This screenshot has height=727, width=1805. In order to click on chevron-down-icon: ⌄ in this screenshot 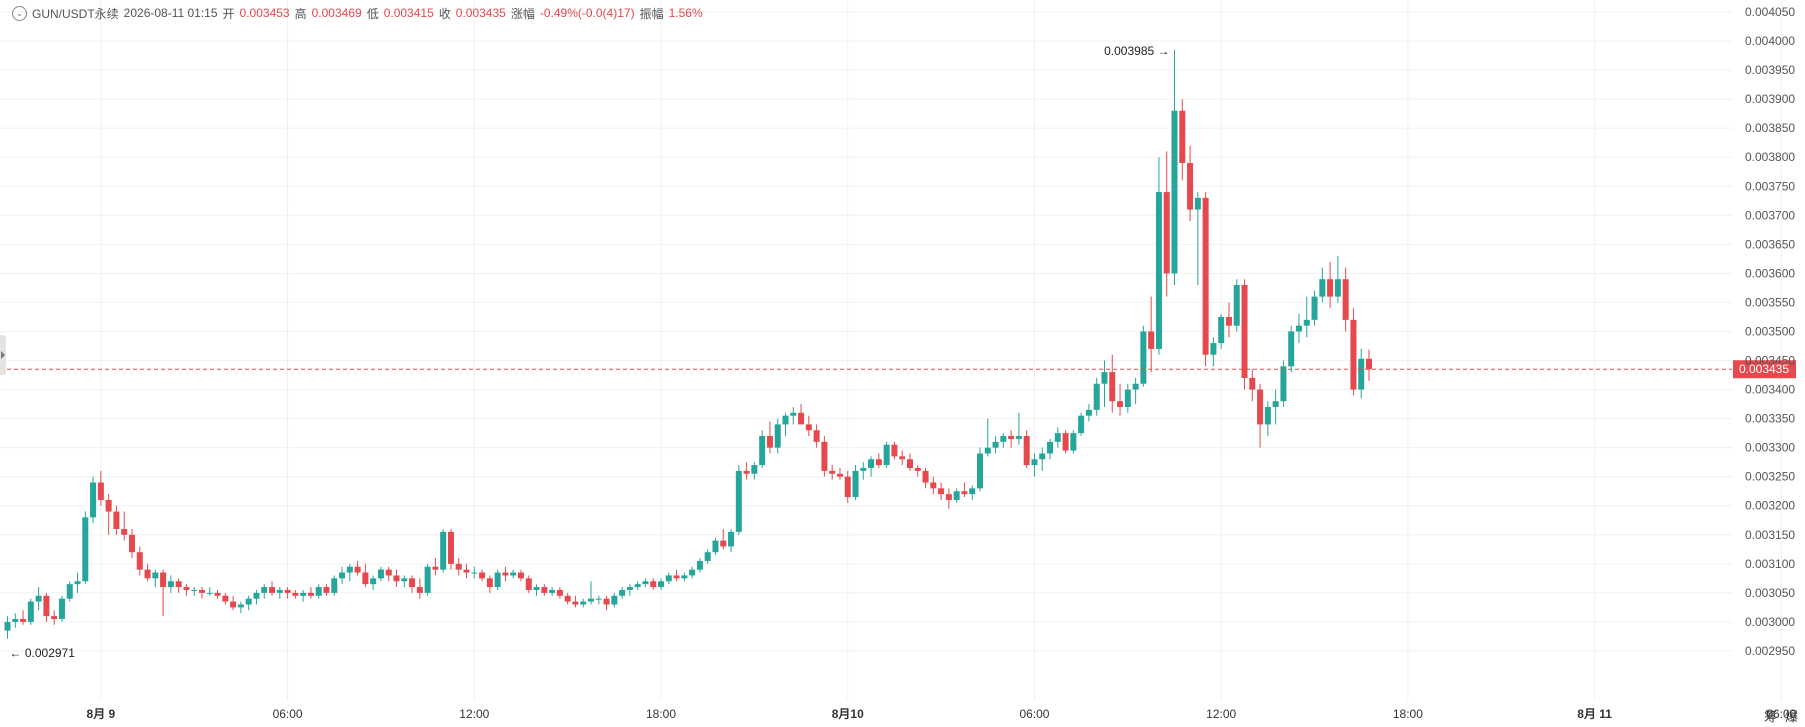, I will do `click(19, 13)`.